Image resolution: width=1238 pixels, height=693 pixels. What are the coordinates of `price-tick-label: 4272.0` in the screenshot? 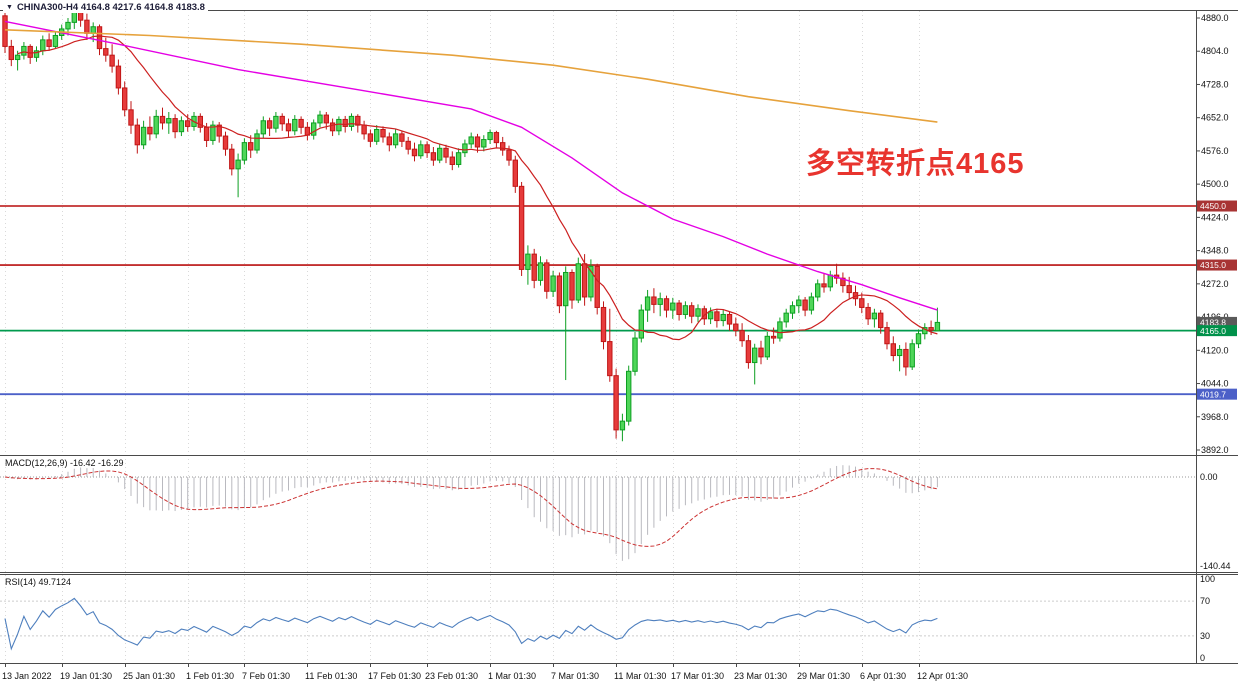 It's located at (1215, 284).